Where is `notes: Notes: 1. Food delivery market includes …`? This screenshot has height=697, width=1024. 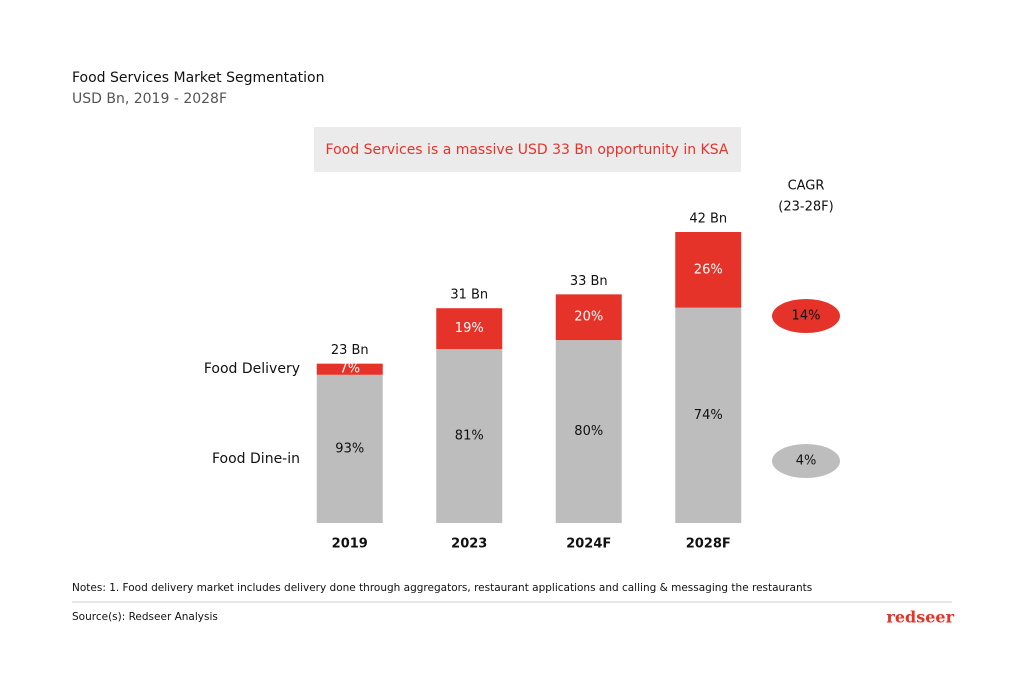
notes: Notes: 1. Food delivery market includes … is located at coordinates (442, 588).